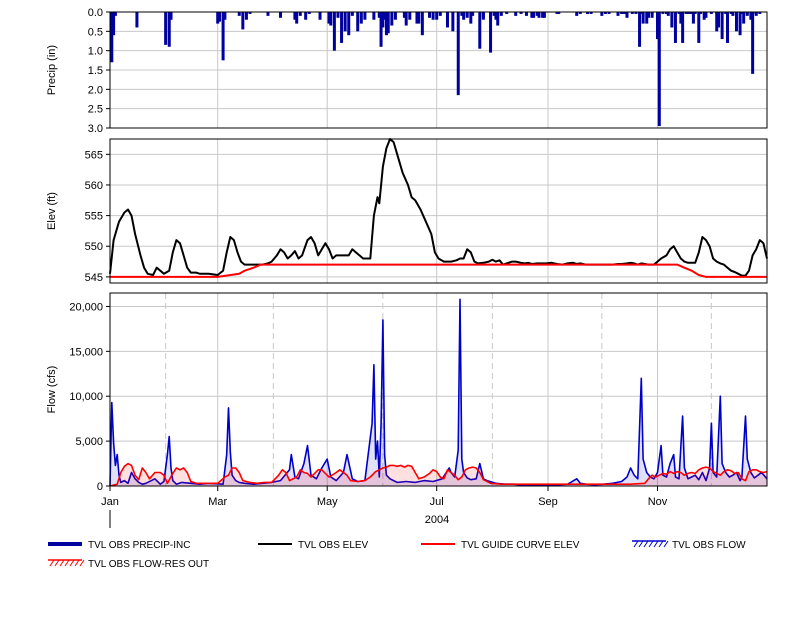 Image resolution: width=800 pixels, height=627 pixels. Describe the element at coordinates (52, 211) in the screenshot. I see `y-axis-label: Elev (ft)` at that location.